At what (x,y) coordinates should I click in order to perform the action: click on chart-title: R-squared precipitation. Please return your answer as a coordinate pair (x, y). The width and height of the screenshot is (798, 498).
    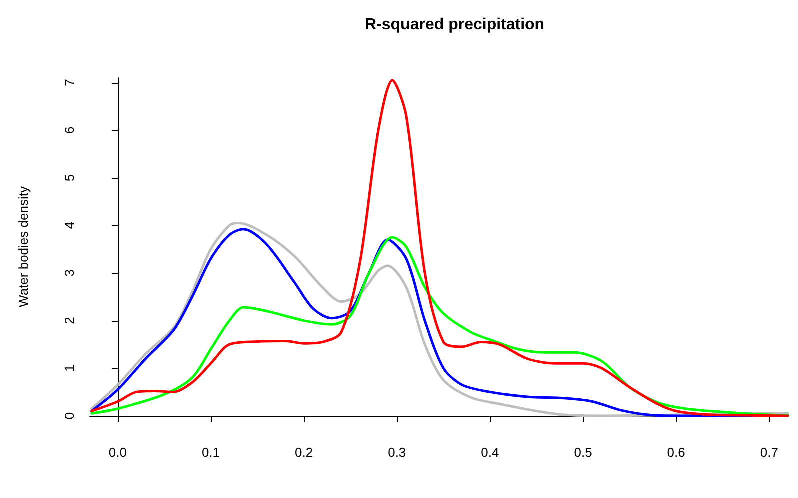
    Looking at the image, I should click on (455, 25).